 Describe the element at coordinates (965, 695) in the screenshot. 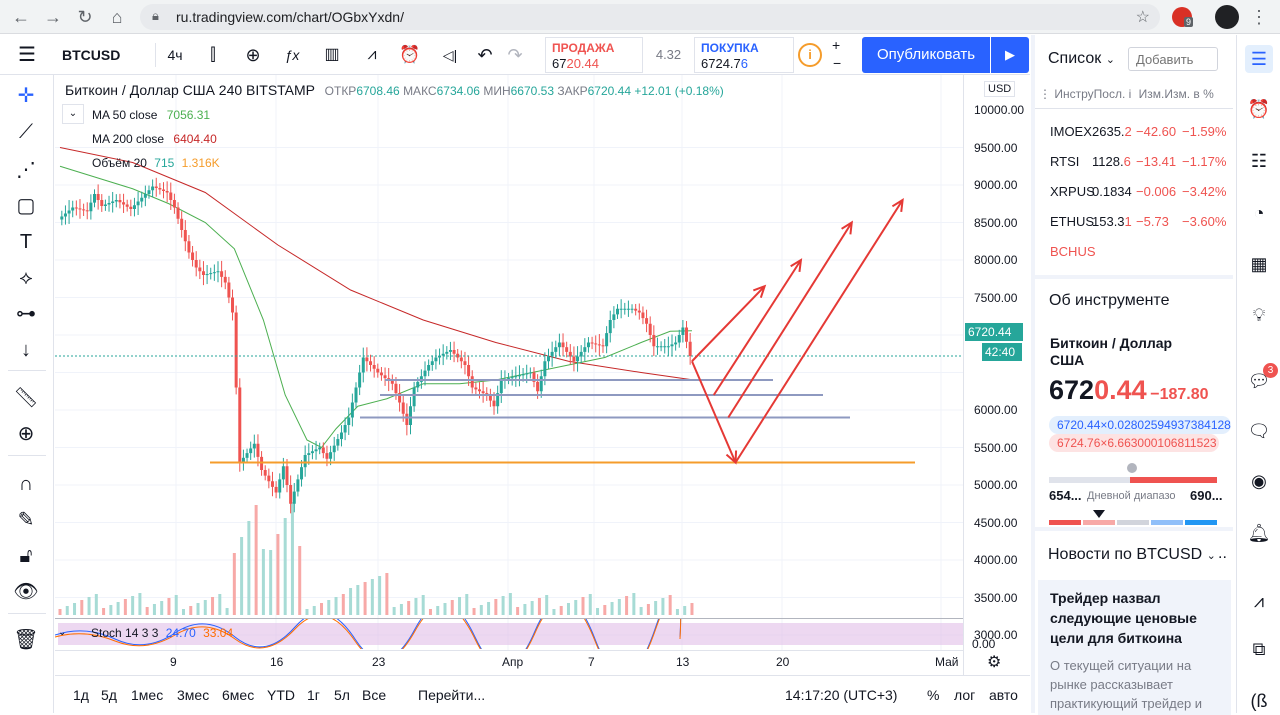

I see `log-scale-button: лог` at that location.